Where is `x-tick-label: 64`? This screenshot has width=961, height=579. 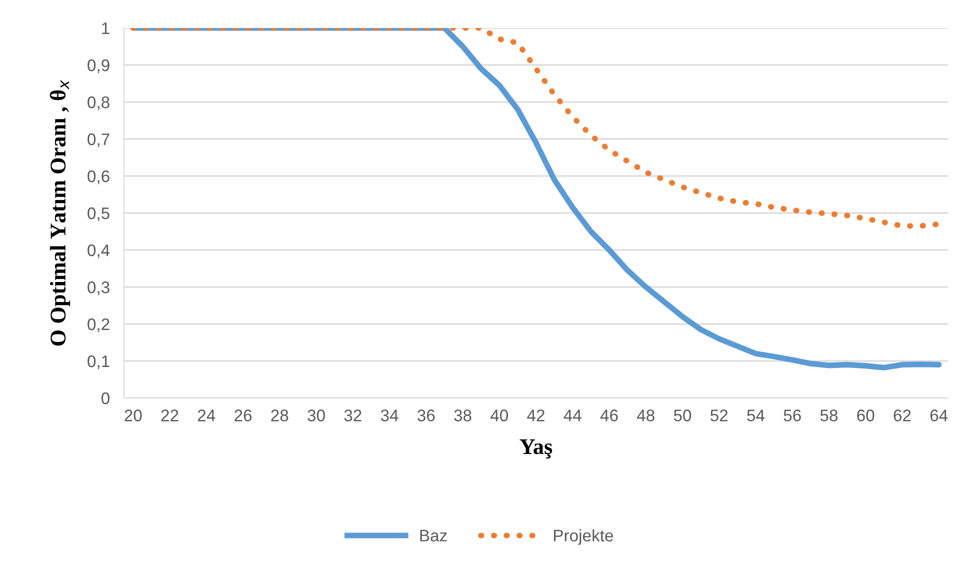
x-tick-label: 64 is located at coordinates (939, 416).